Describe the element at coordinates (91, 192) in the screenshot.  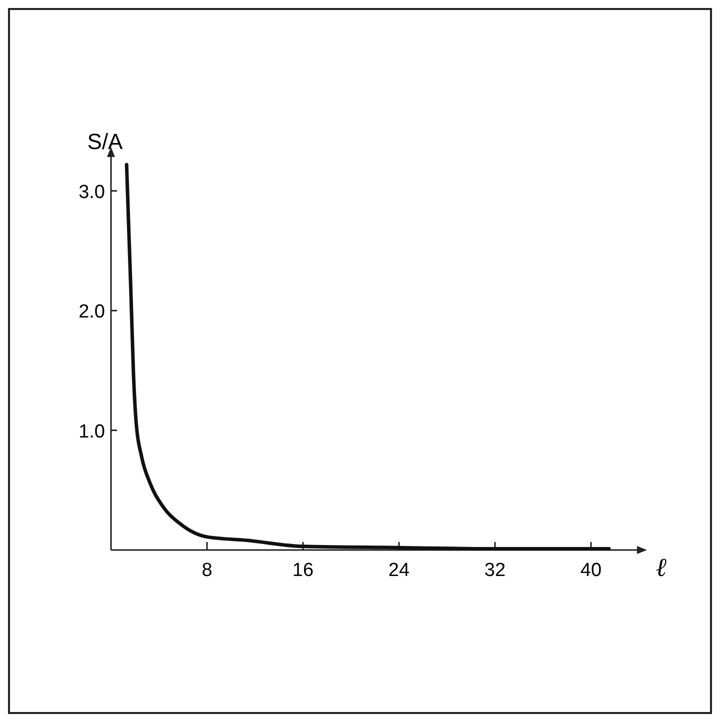
I see `y-tick-label: 3.0` at that location.